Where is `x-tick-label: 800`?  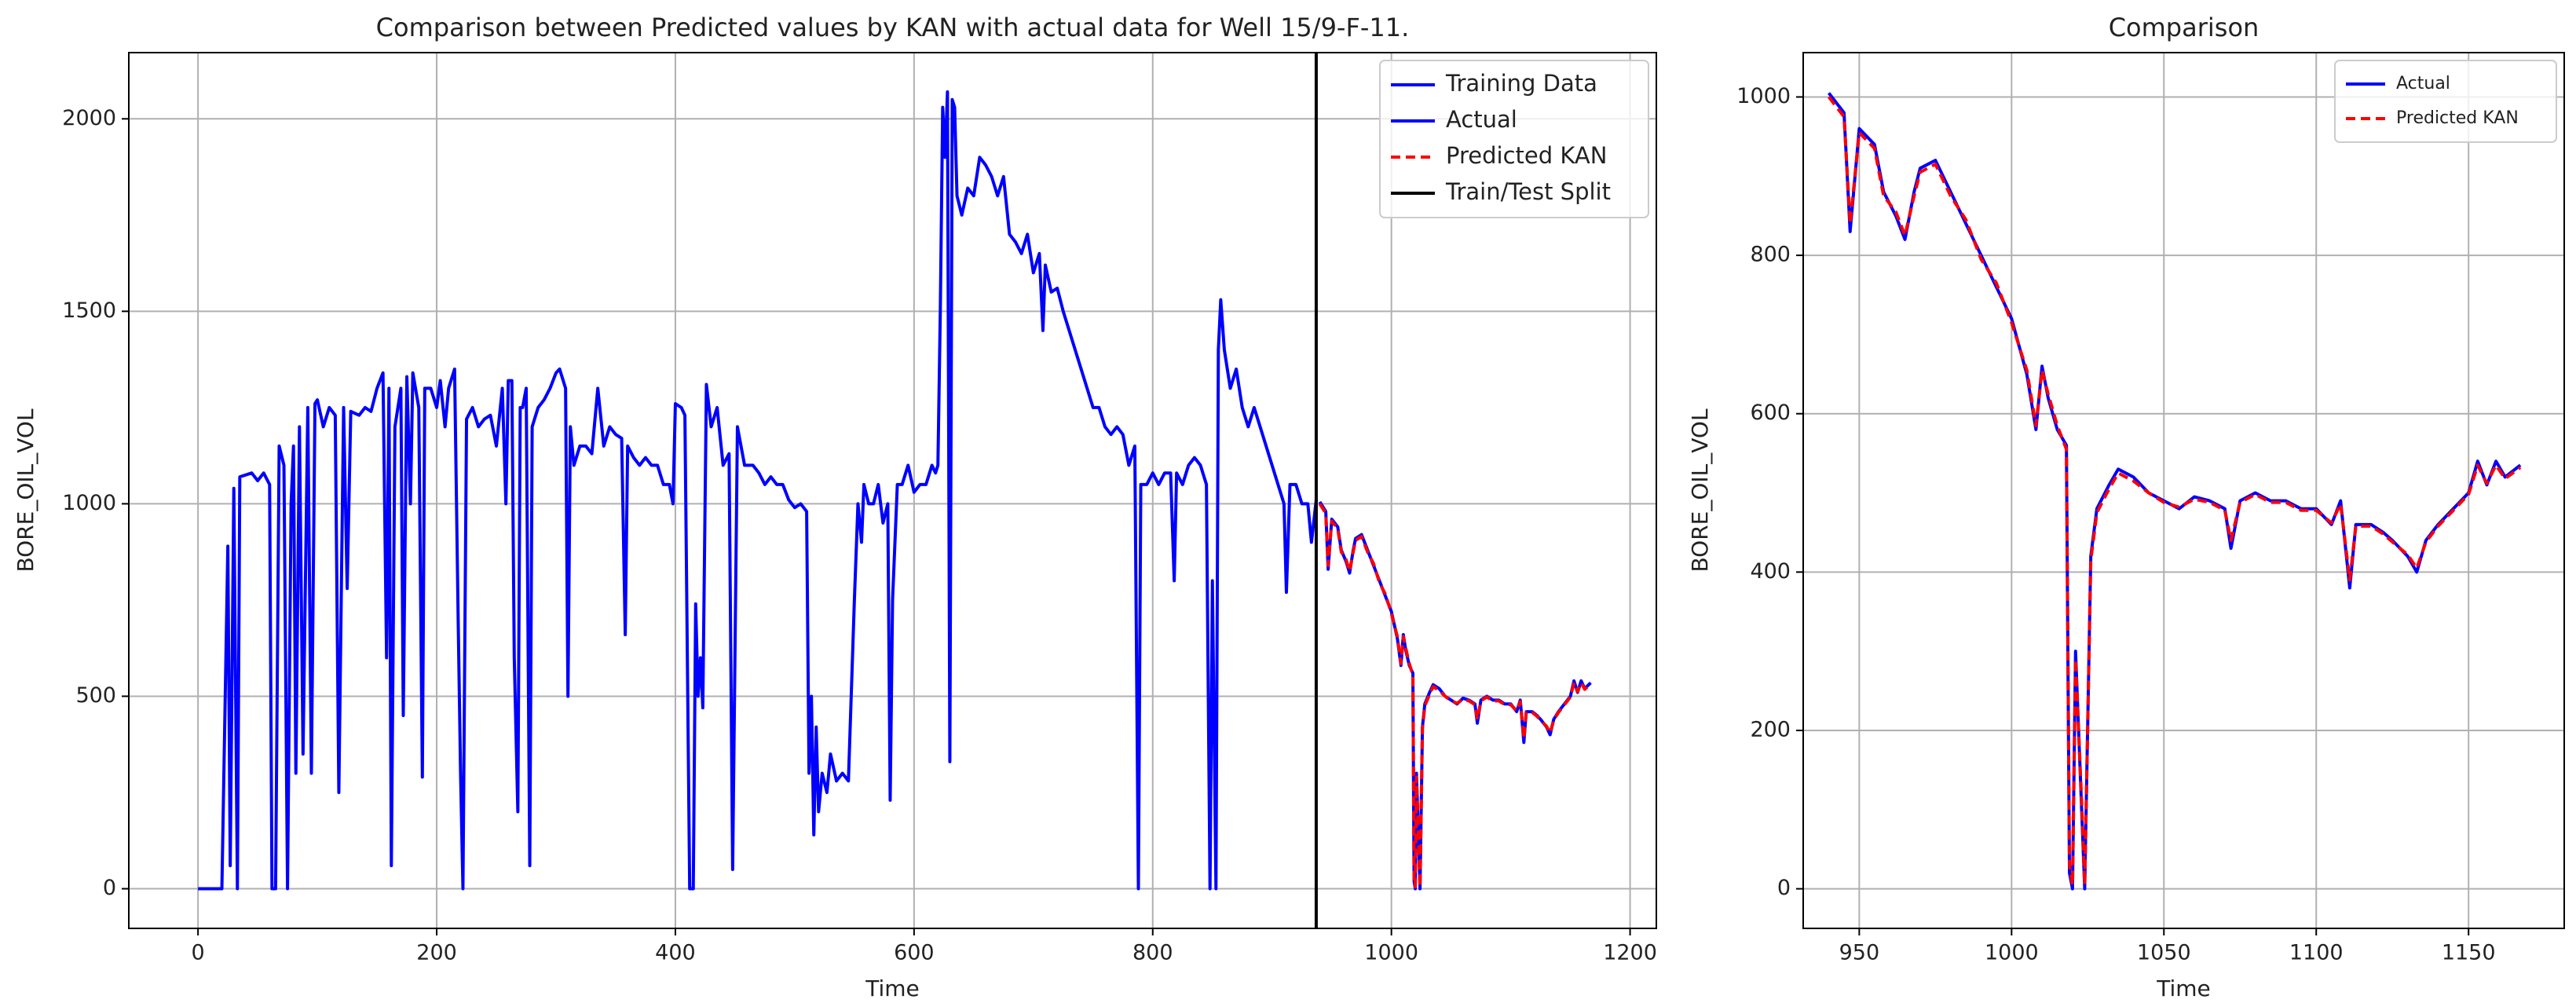
x-tick-label: 800 is located at coordinates (1152, 953).